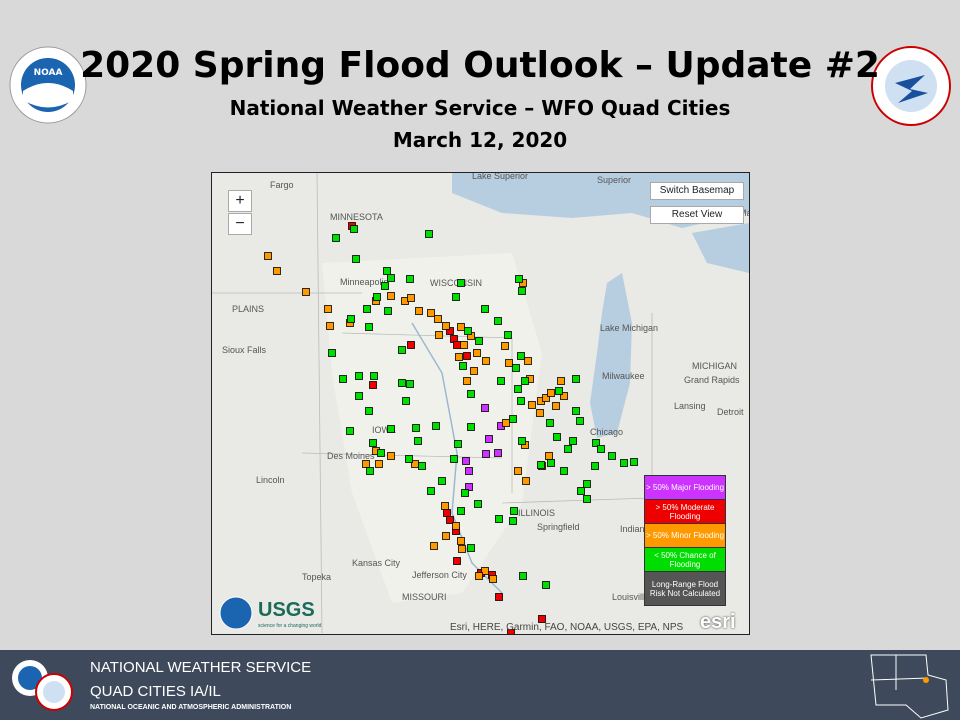  I want to click on reset-view: Reset View, so click(697, 215).